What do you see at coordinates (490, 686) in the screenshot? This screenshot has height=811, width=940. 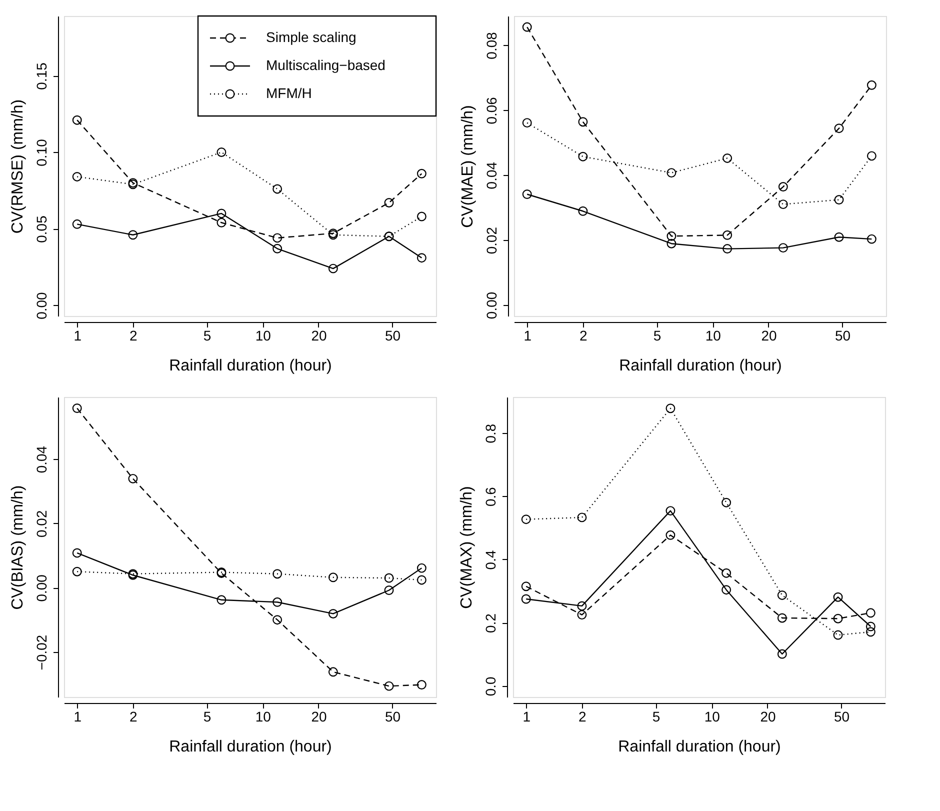 I see `y-tick-label: 0.0` at bounding box center [490, 686].